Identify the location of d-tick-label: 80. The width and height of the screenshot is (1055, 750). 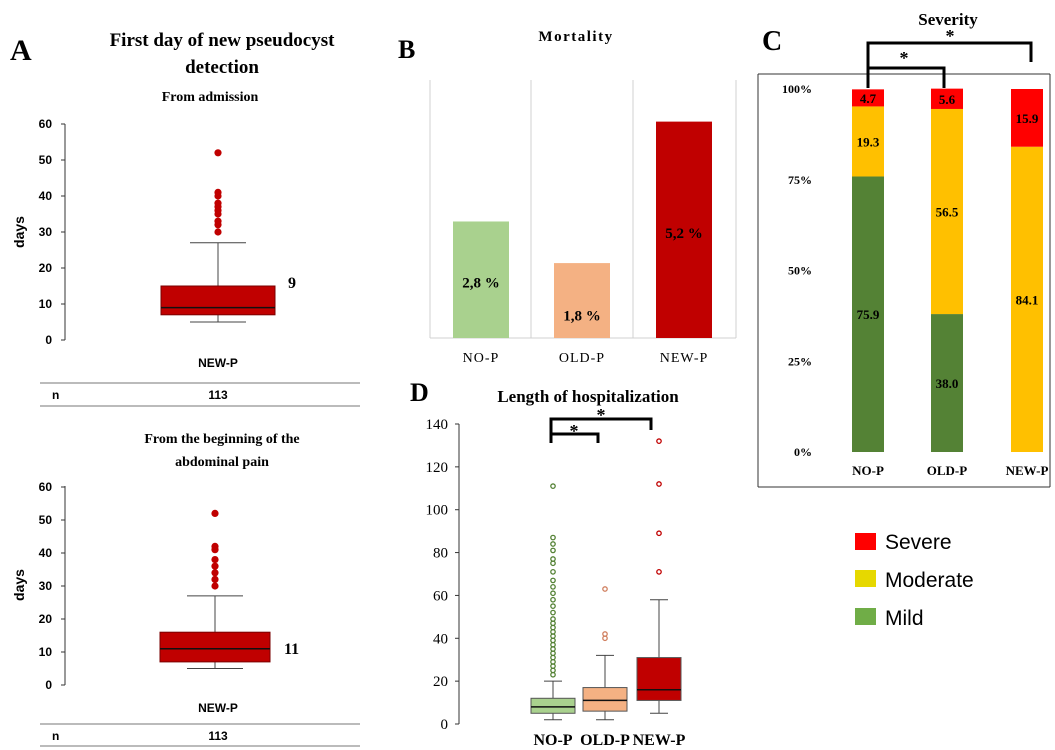
(440, 554).